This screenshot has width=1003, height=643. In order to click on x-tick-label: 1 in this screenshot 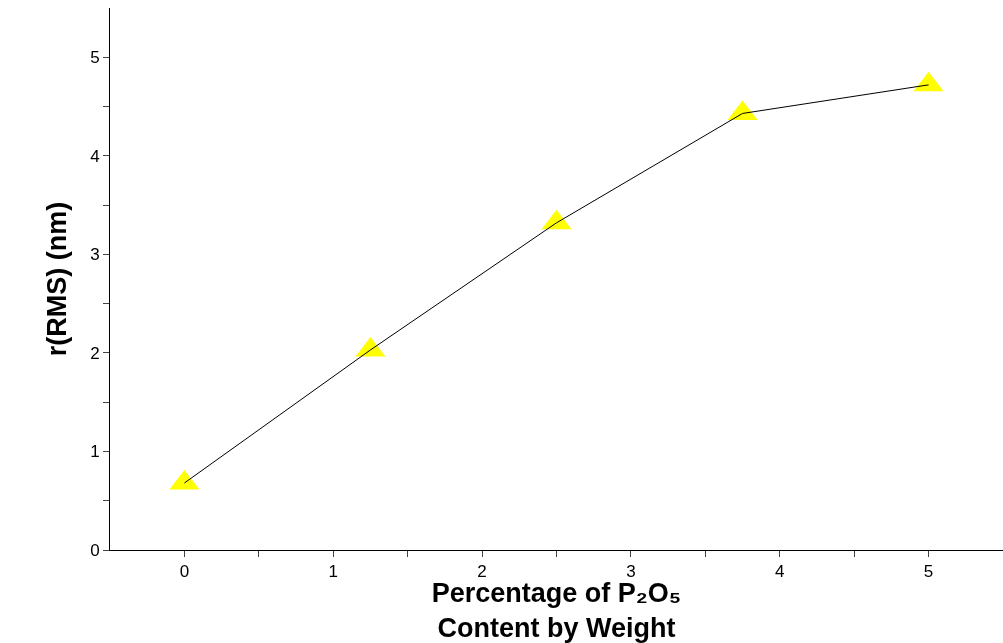, I will do `click(333, 572)`.